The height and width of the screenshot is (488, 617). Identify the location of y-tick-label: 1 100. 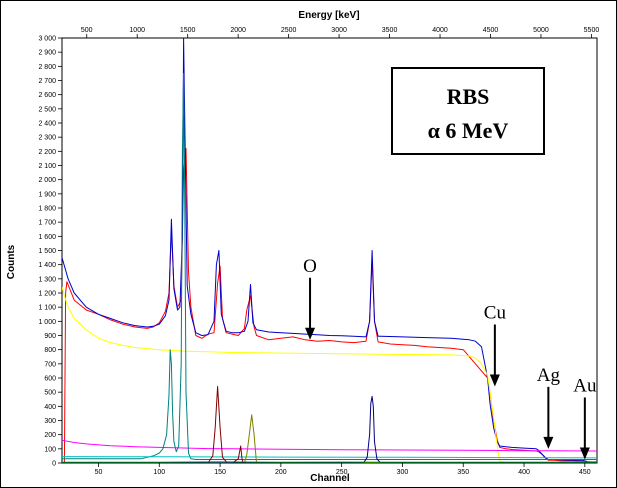
(47, 308).